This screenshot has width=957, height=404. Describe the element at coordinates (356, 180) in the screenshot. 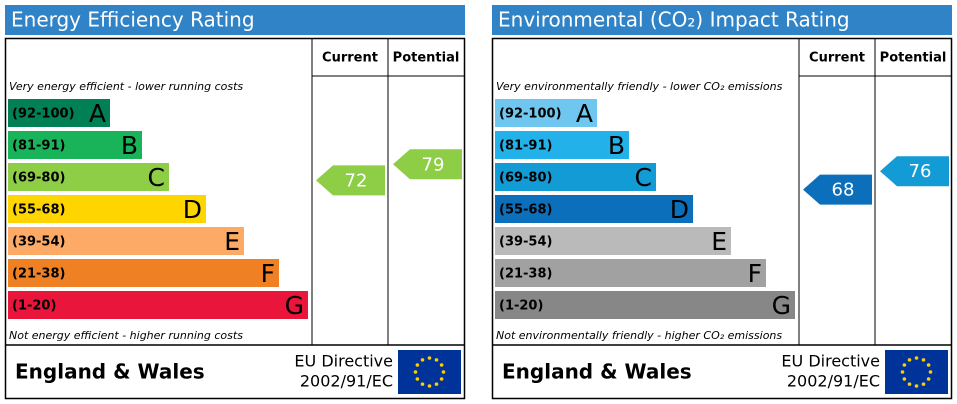

I see `rating-value: 72` at that location.